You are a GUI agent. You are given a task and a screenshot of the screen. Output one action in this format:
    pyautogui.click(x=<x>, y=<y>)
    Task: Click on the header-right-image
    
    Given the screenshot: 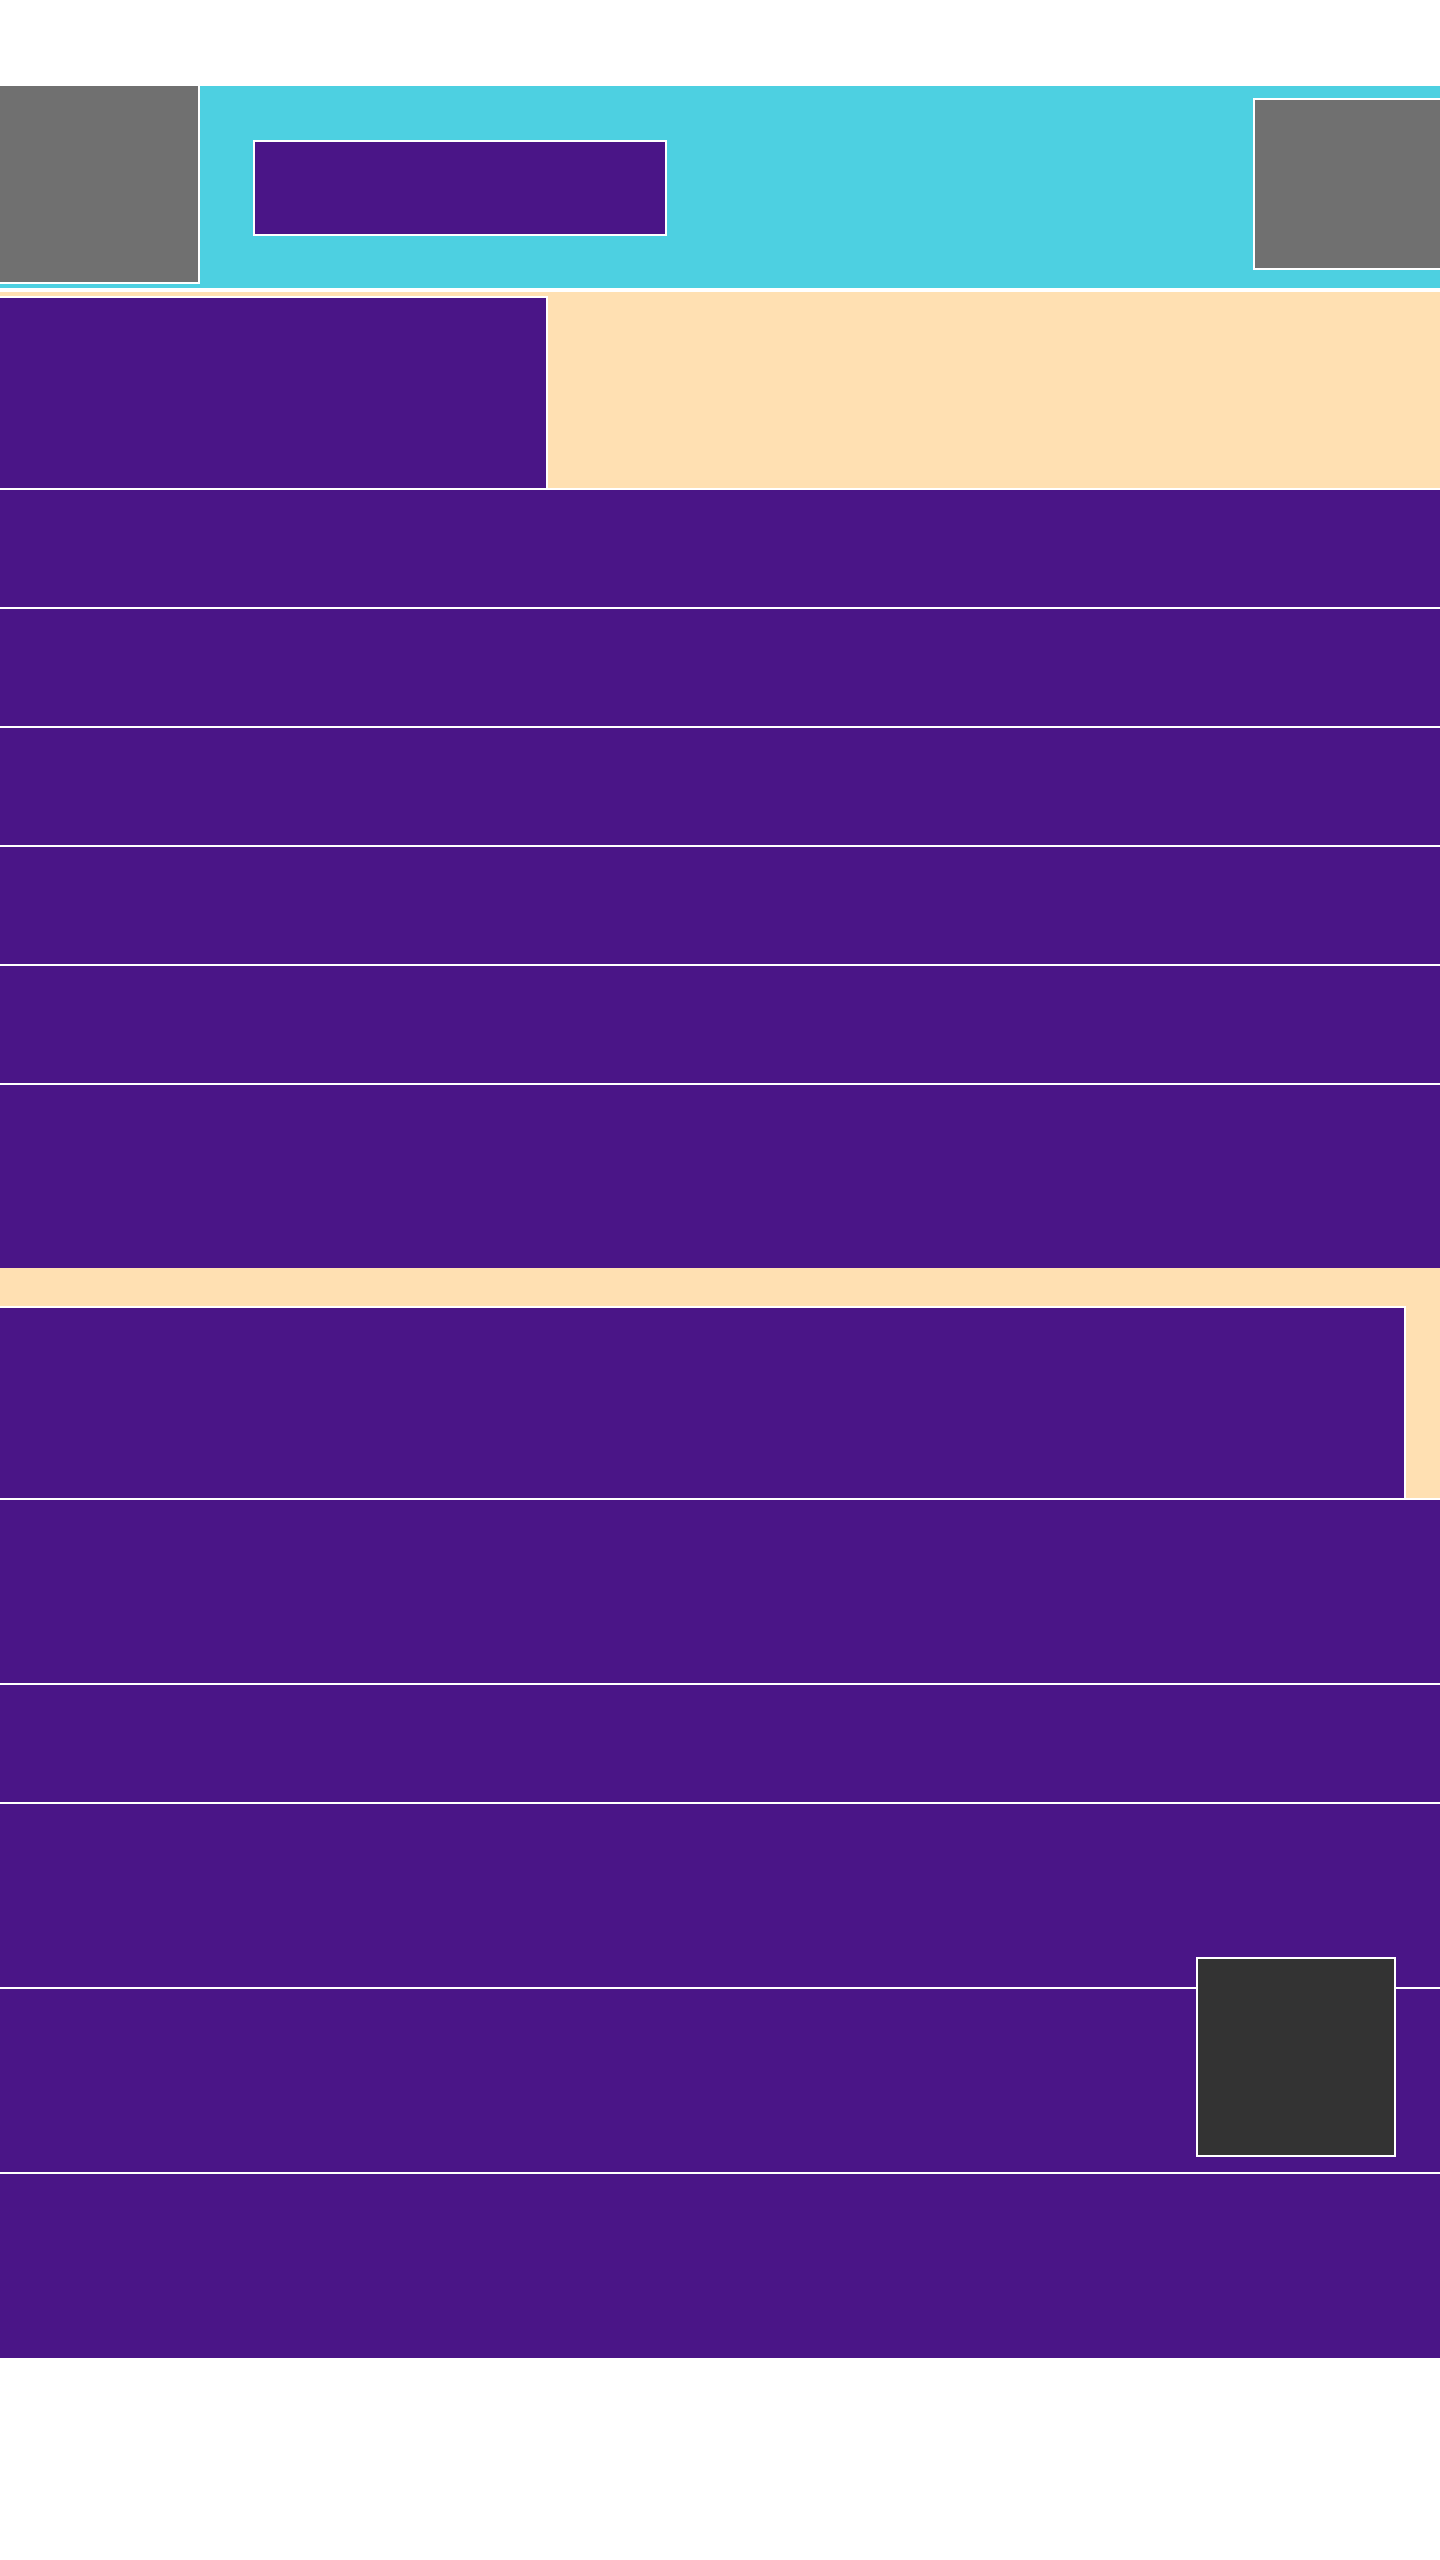 What is the action you would take?
    pyautogui.click(x=1346, y=184)
    